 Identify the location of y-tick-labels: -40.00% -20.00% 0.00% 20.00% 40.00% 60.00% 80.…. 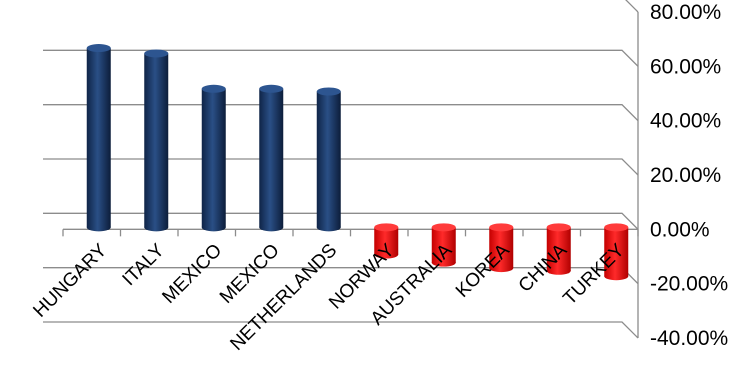
(689, 175).